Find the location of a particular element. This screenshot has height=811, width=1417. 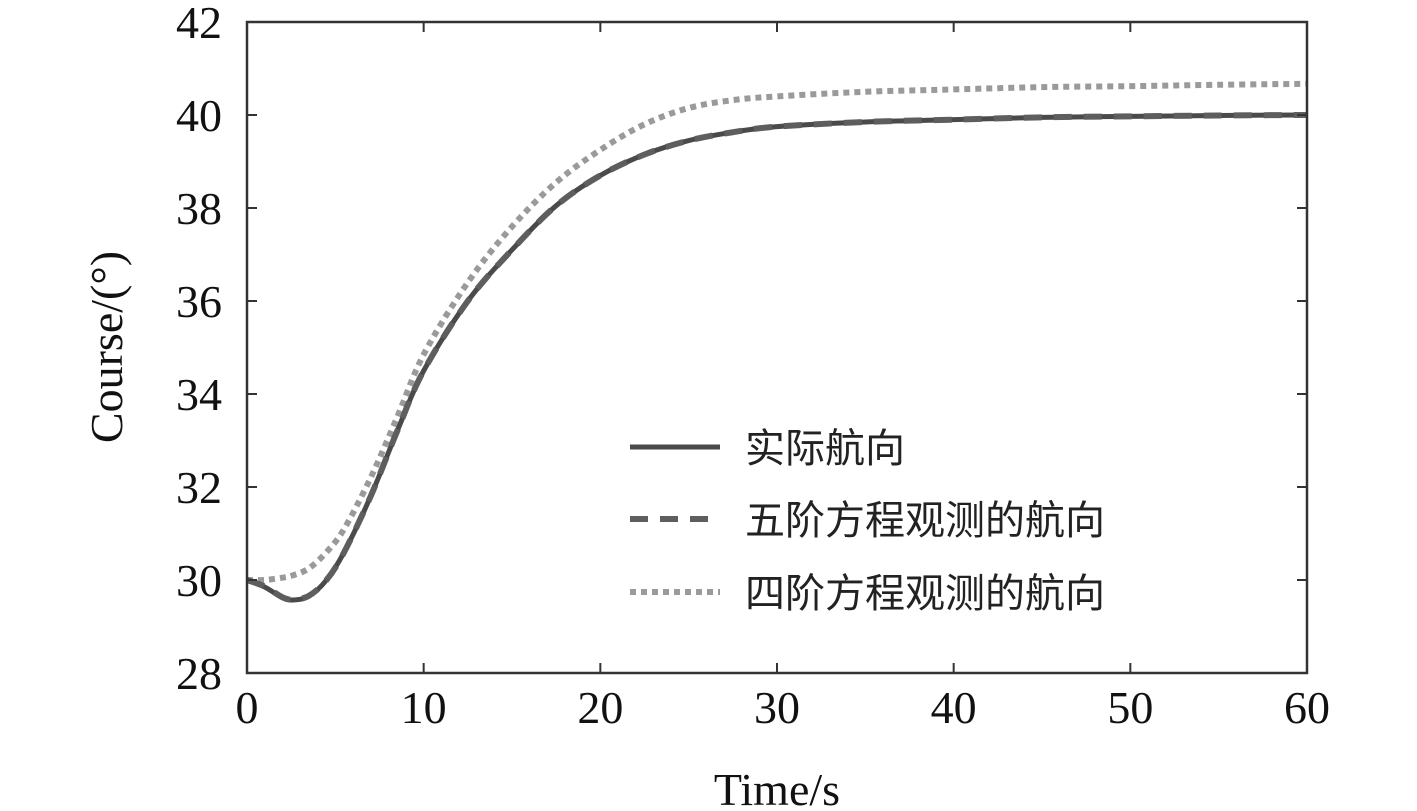

legend: 实际航向 五阶方程观测的航向 四阶方程观测的航向 is located at coordinates (867, 521).